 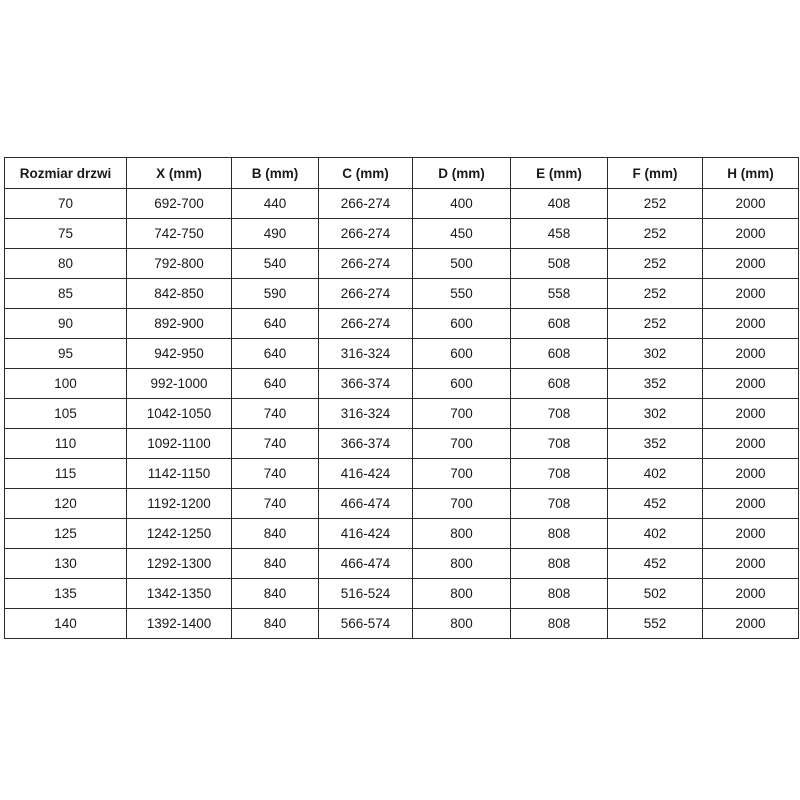 What do you see at coordinates (179, 293) in the screenshot?
I see `table-cell: 842-850` at bounding box center [179, 293].